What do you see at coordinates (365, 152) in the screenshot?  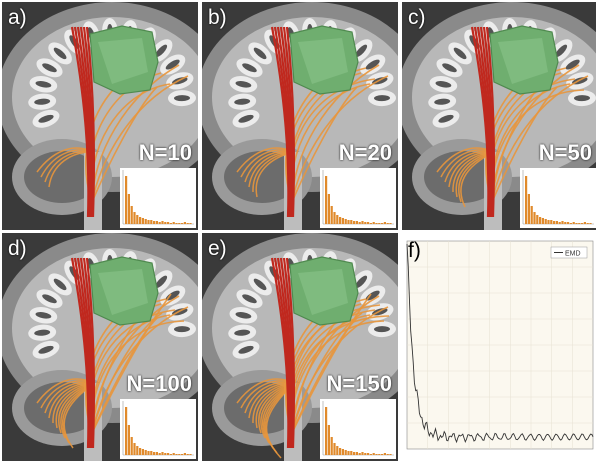 I see `sample-count-label: N=20` at bounding box center [365, 152].